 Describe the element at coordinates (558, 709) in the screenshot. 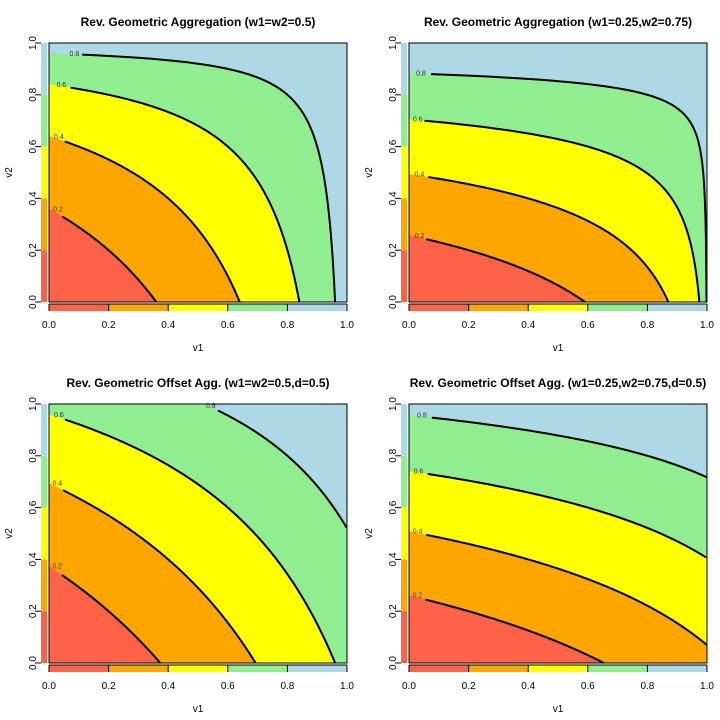

I see `x-axis-label: v1` at that location.